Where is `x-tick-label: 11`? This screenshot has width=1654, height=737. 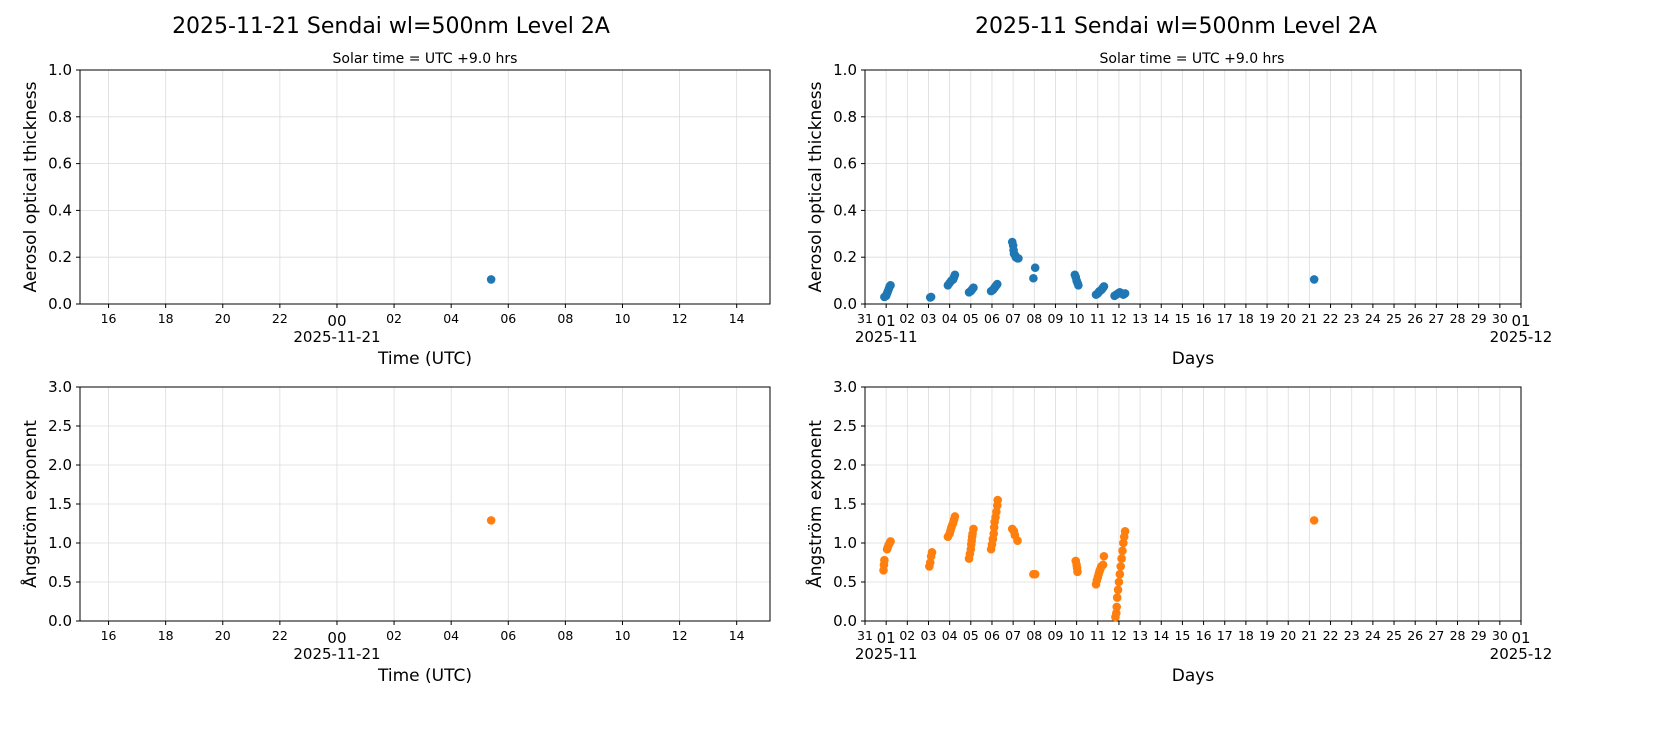
x-tick-label: 11 is located at coordinates (1098, 635).